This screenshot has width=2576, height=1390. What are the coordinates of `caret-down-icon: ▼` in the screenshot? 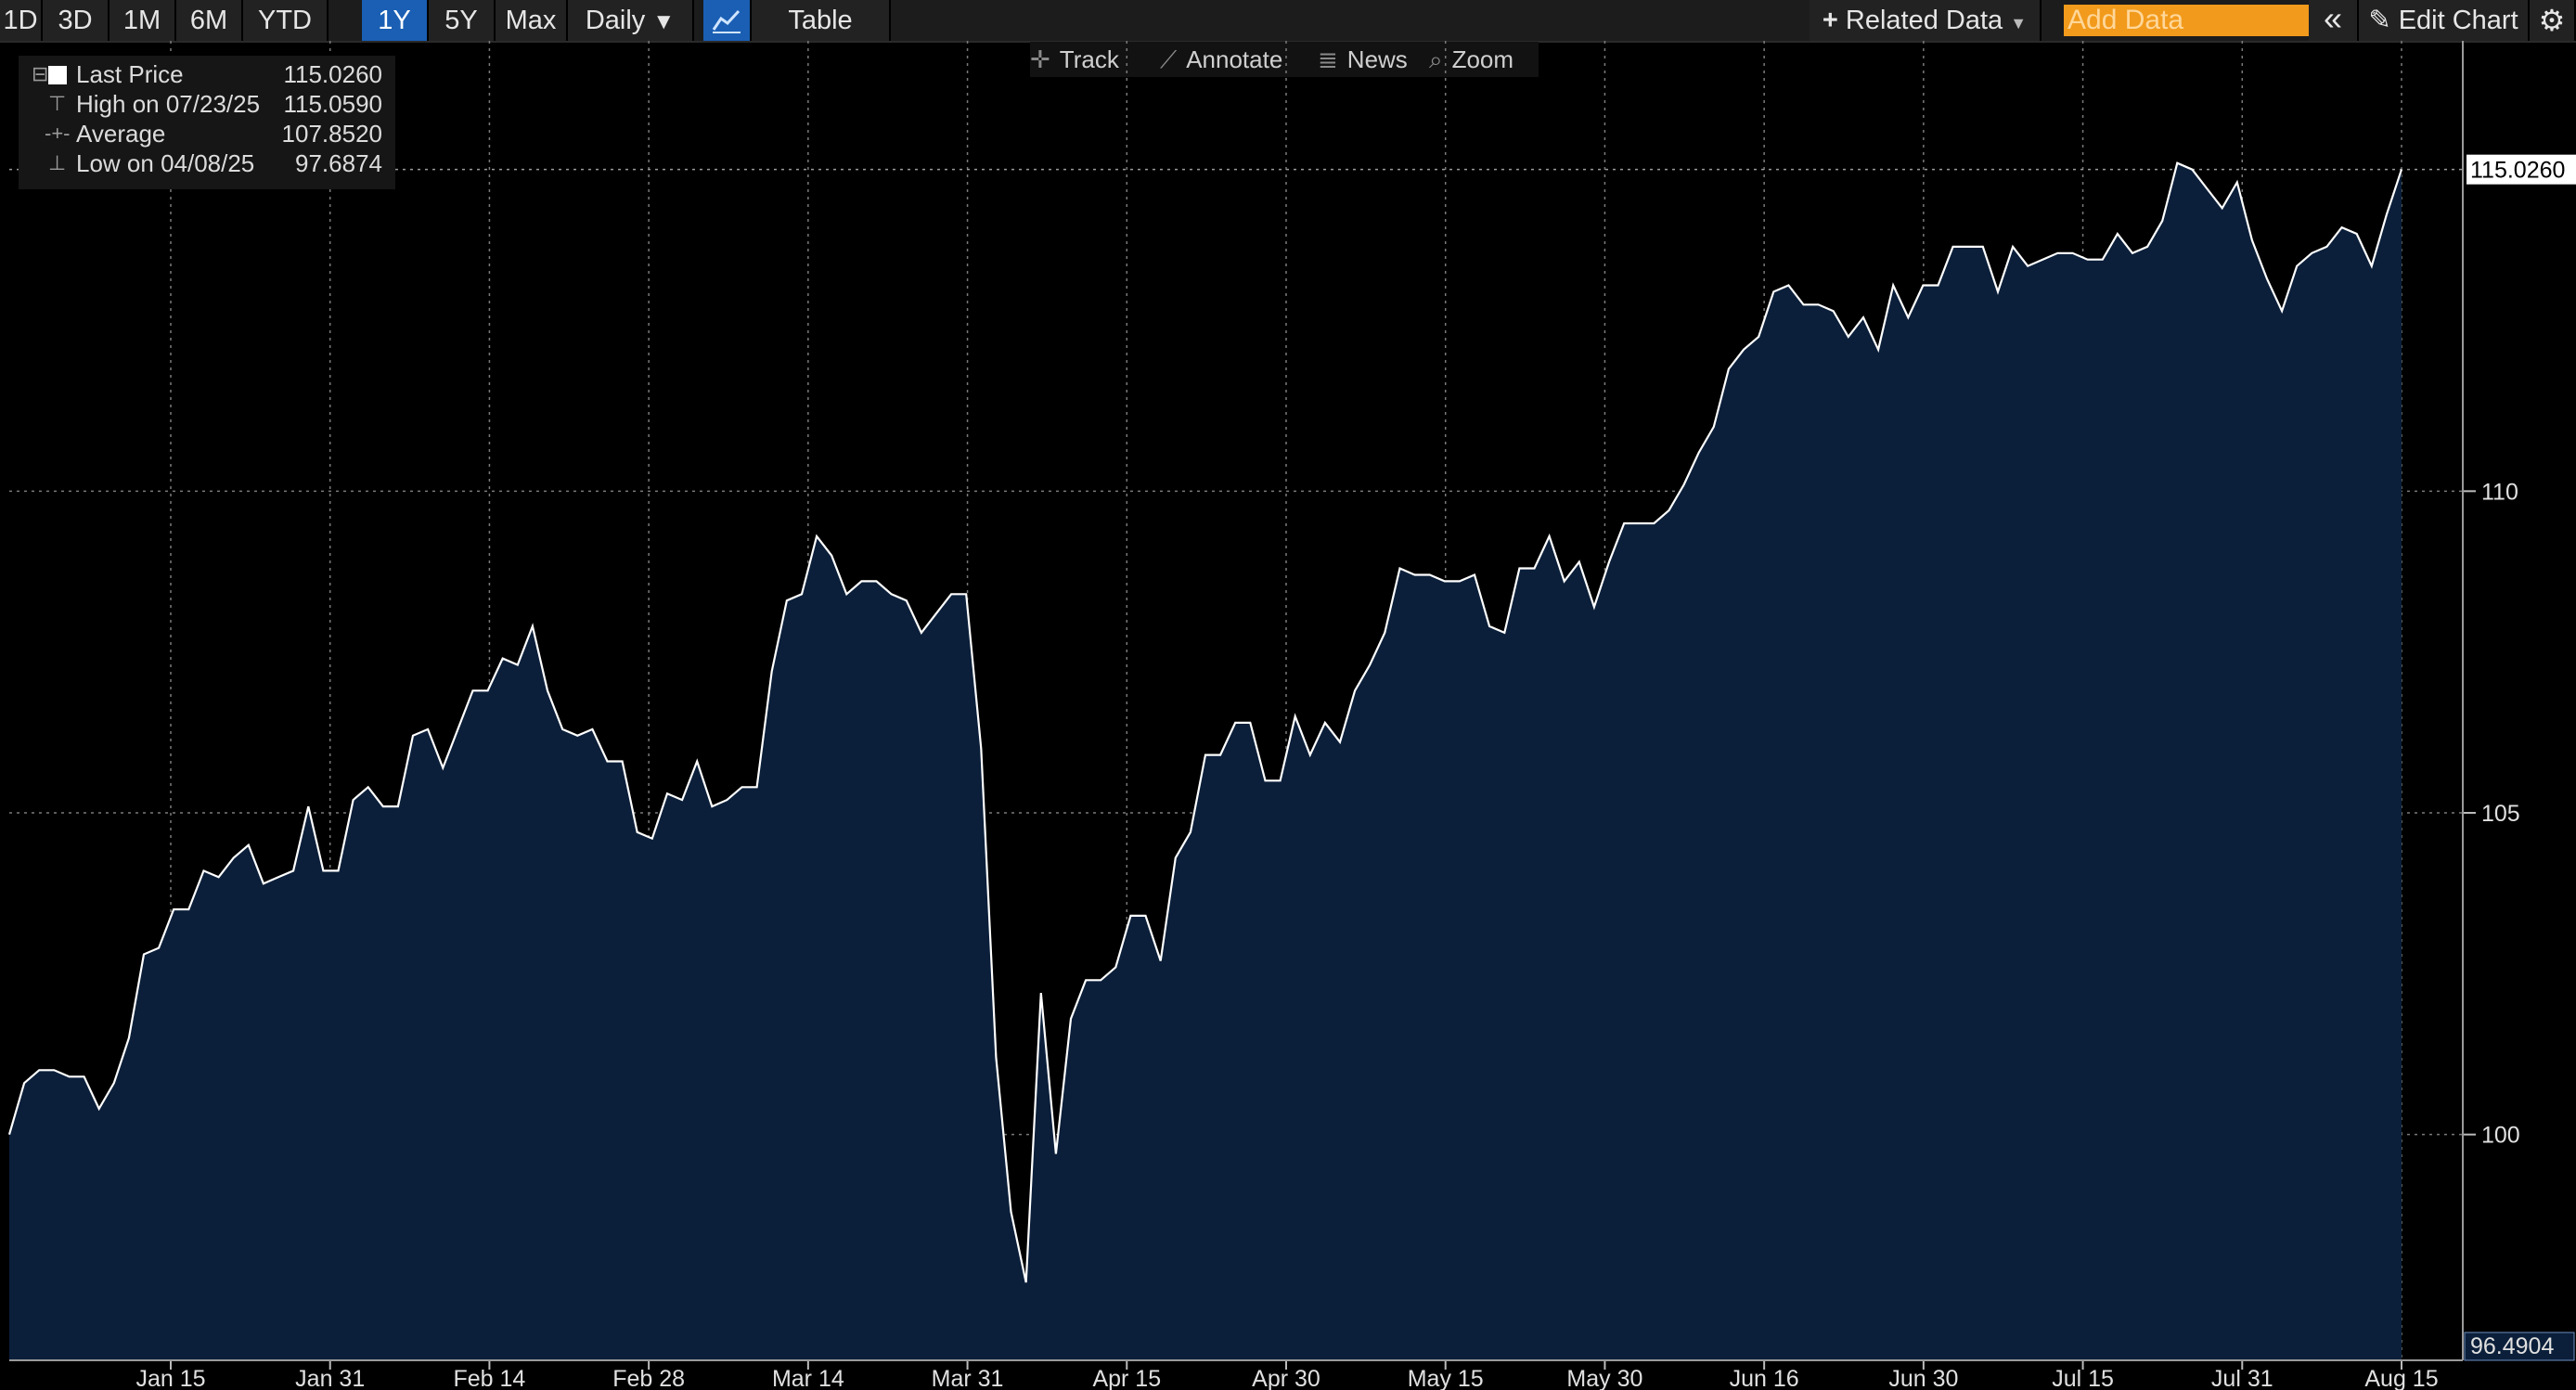 It's located at (2019, 23).